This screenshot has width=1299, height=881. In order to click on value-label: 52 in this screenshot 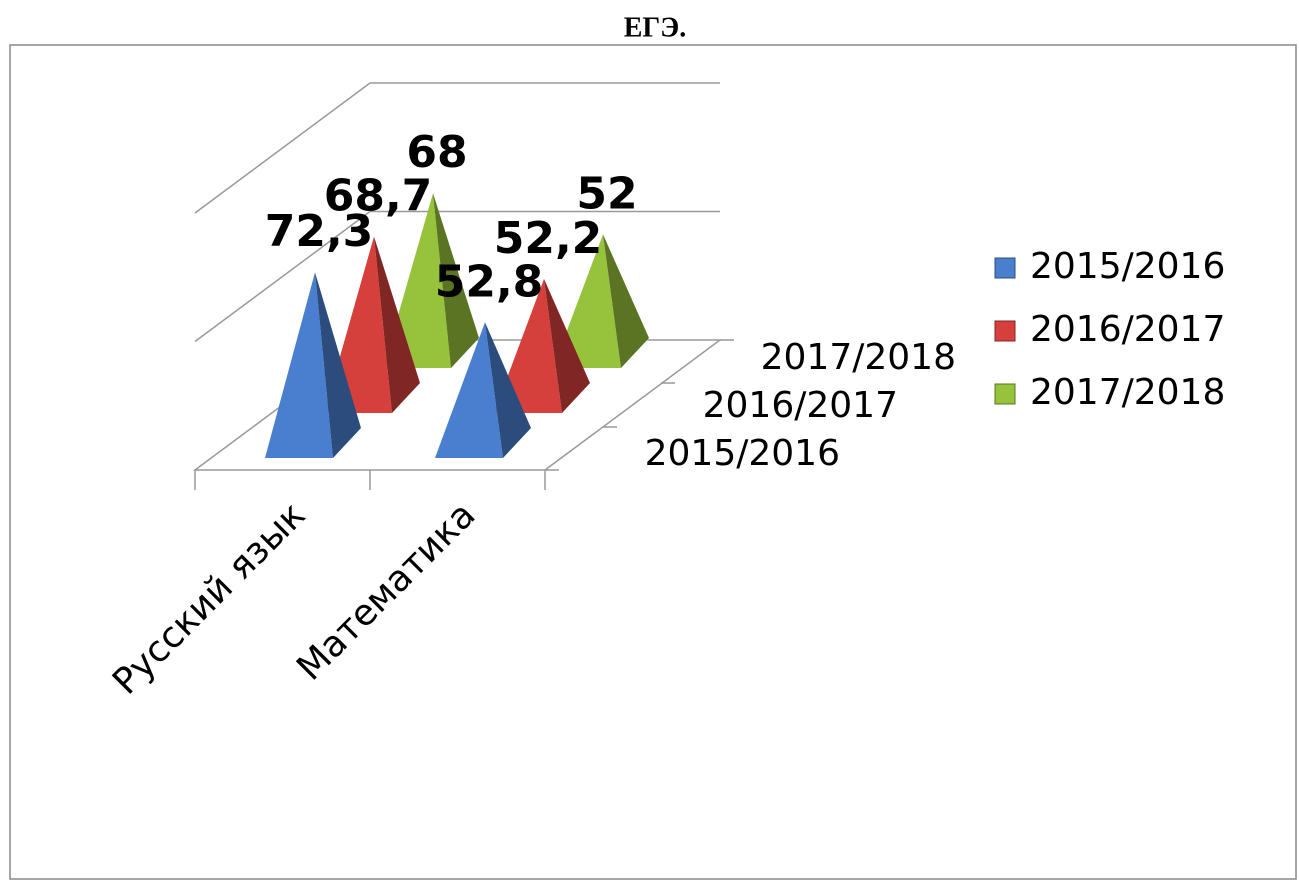, I will do `click(606, 193)`.